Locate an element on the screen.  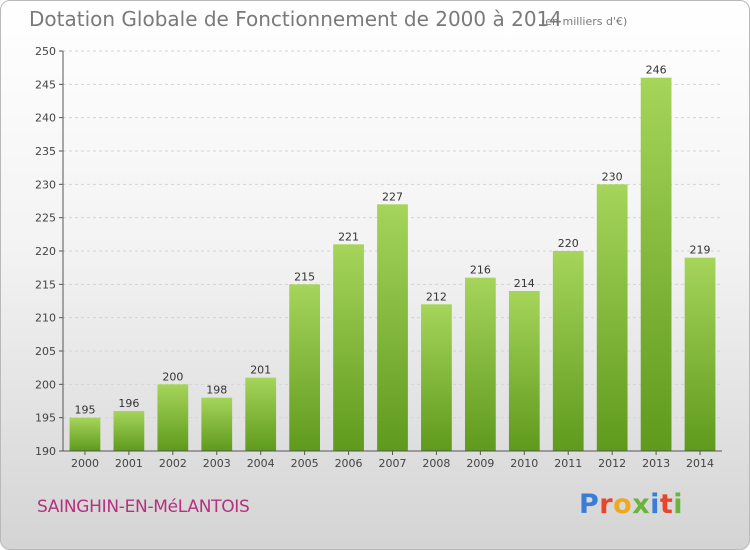
city-name: SAINGHIN-EN-MéLANTOIS is located at coordinates (143, 507).